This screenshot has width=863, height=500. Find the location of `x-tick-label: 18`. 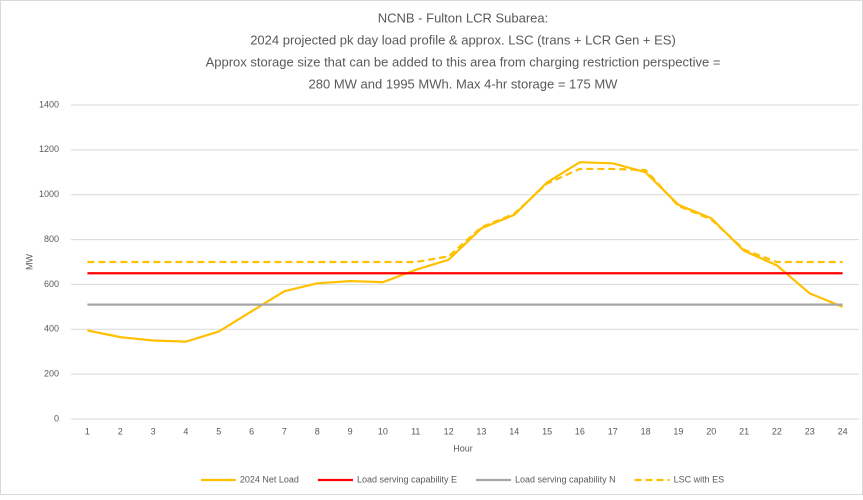

x-tick-label: 18 is located at coordinates (646, 431).